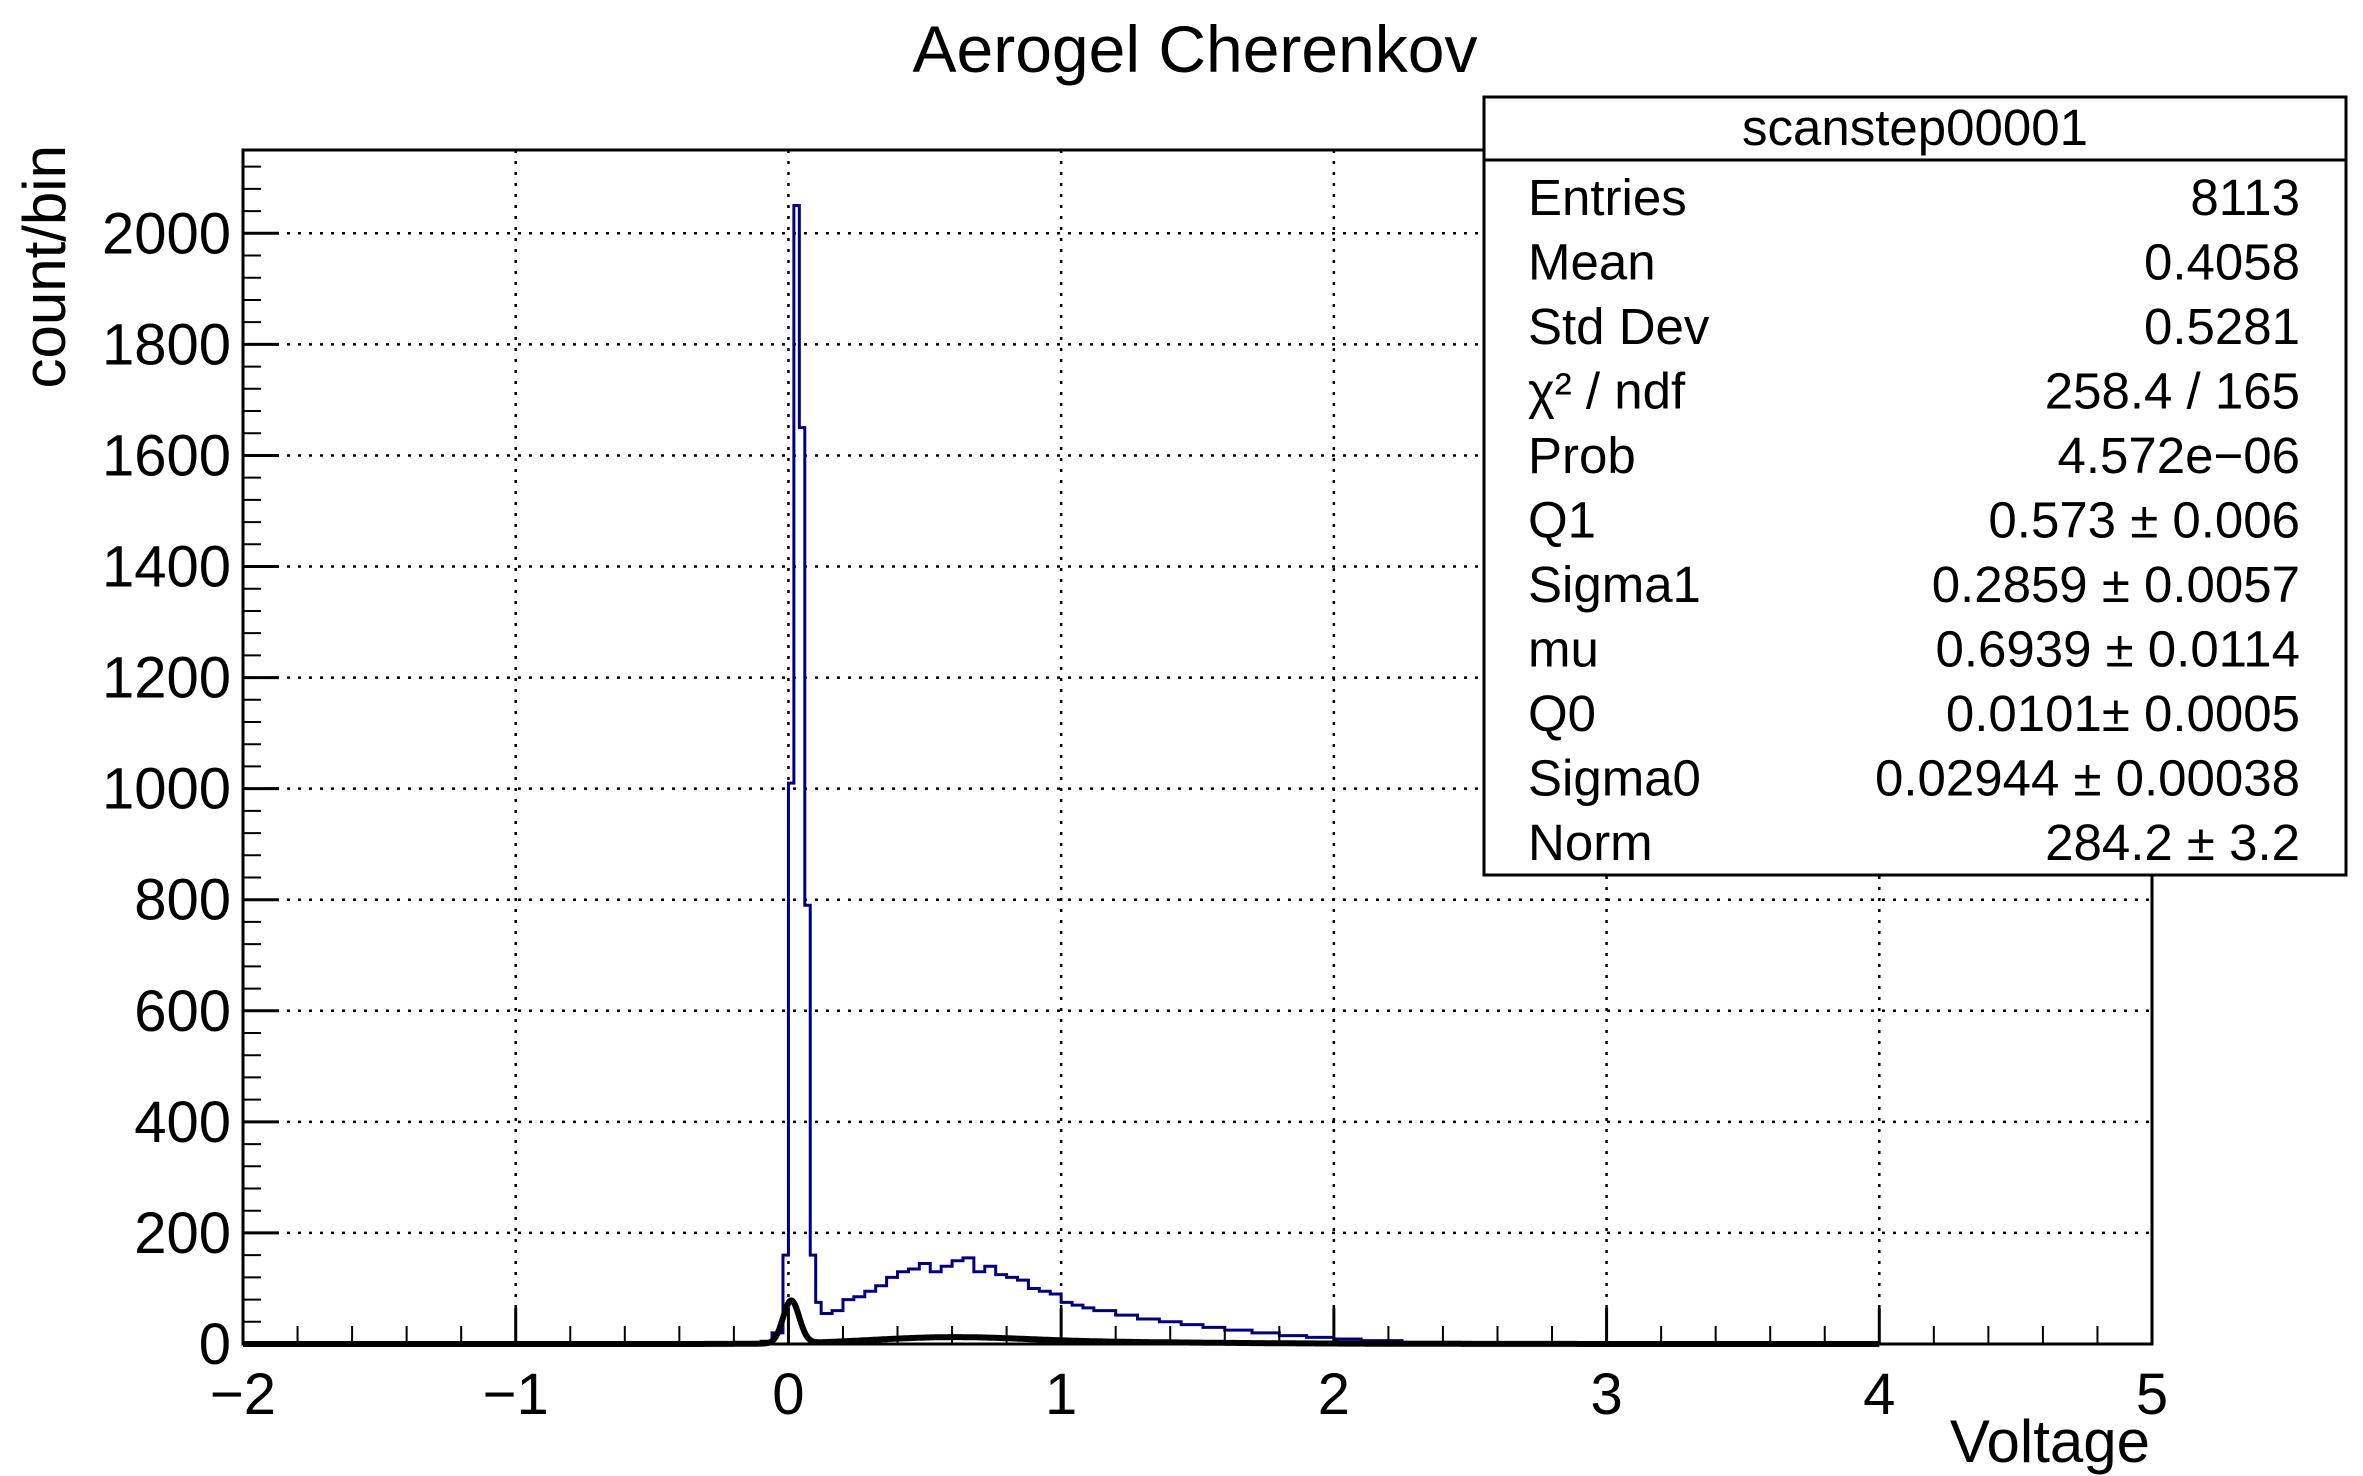 The image size is (2363, 1476). What do you see at coordinates (2179, 455) in the screenshot?
I see `stats-row-value: 4.572e−06` at bounding box center [2179, 455].